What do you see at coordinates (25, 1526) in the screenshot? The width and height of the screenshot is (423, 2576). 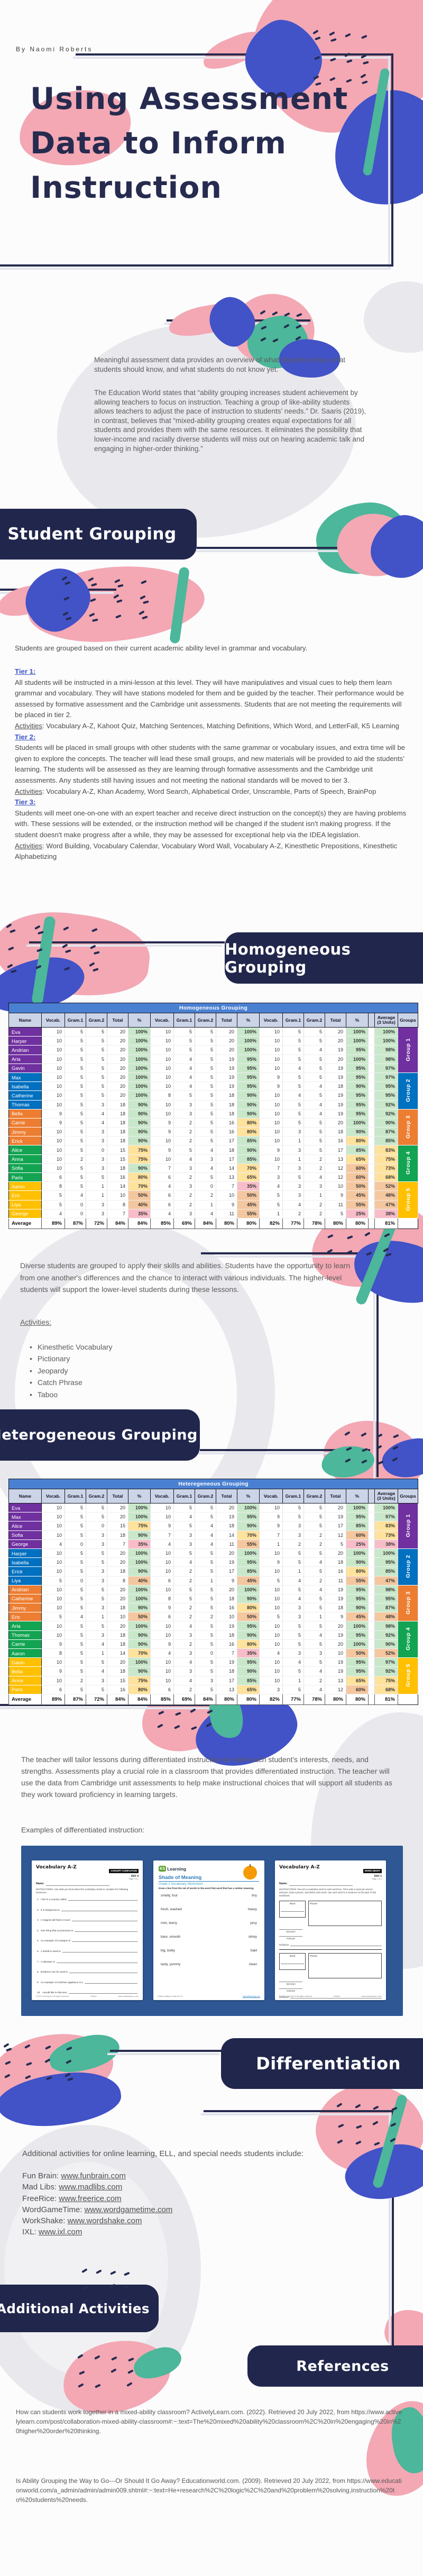 I see `student-name-cell: Alice` at bounding box center [25, 1526].